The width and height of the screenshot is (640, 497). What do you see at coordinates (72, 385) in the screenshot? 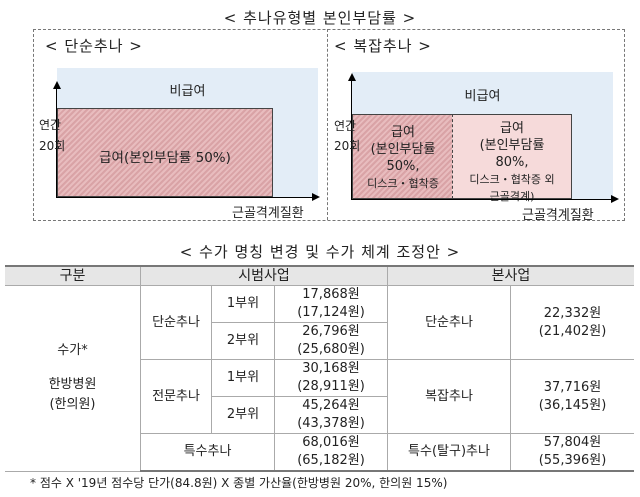
I see `hospital-label: 한방병원` at bounding box center [72, 385].